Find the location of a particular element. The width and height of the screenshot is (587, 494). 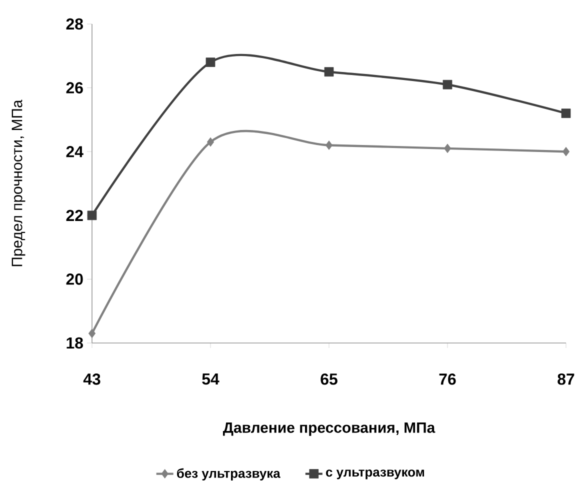

x-tick-label: 43 is located at coordinates (91, 379).